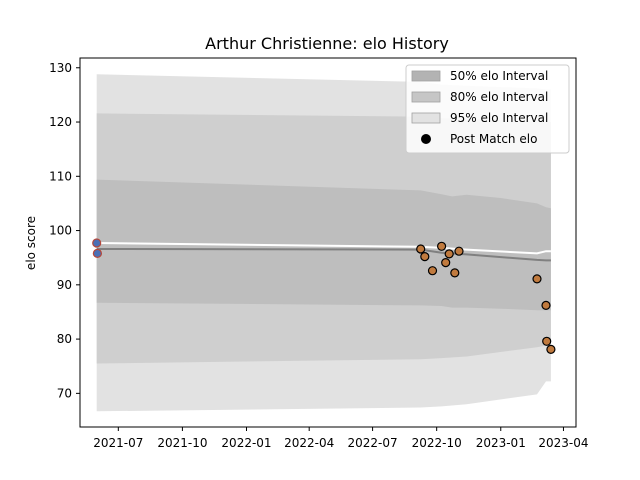  Describe the element at coordinates (60, 231) in the screenshot. I see `y-tick-label: 100` at that location.